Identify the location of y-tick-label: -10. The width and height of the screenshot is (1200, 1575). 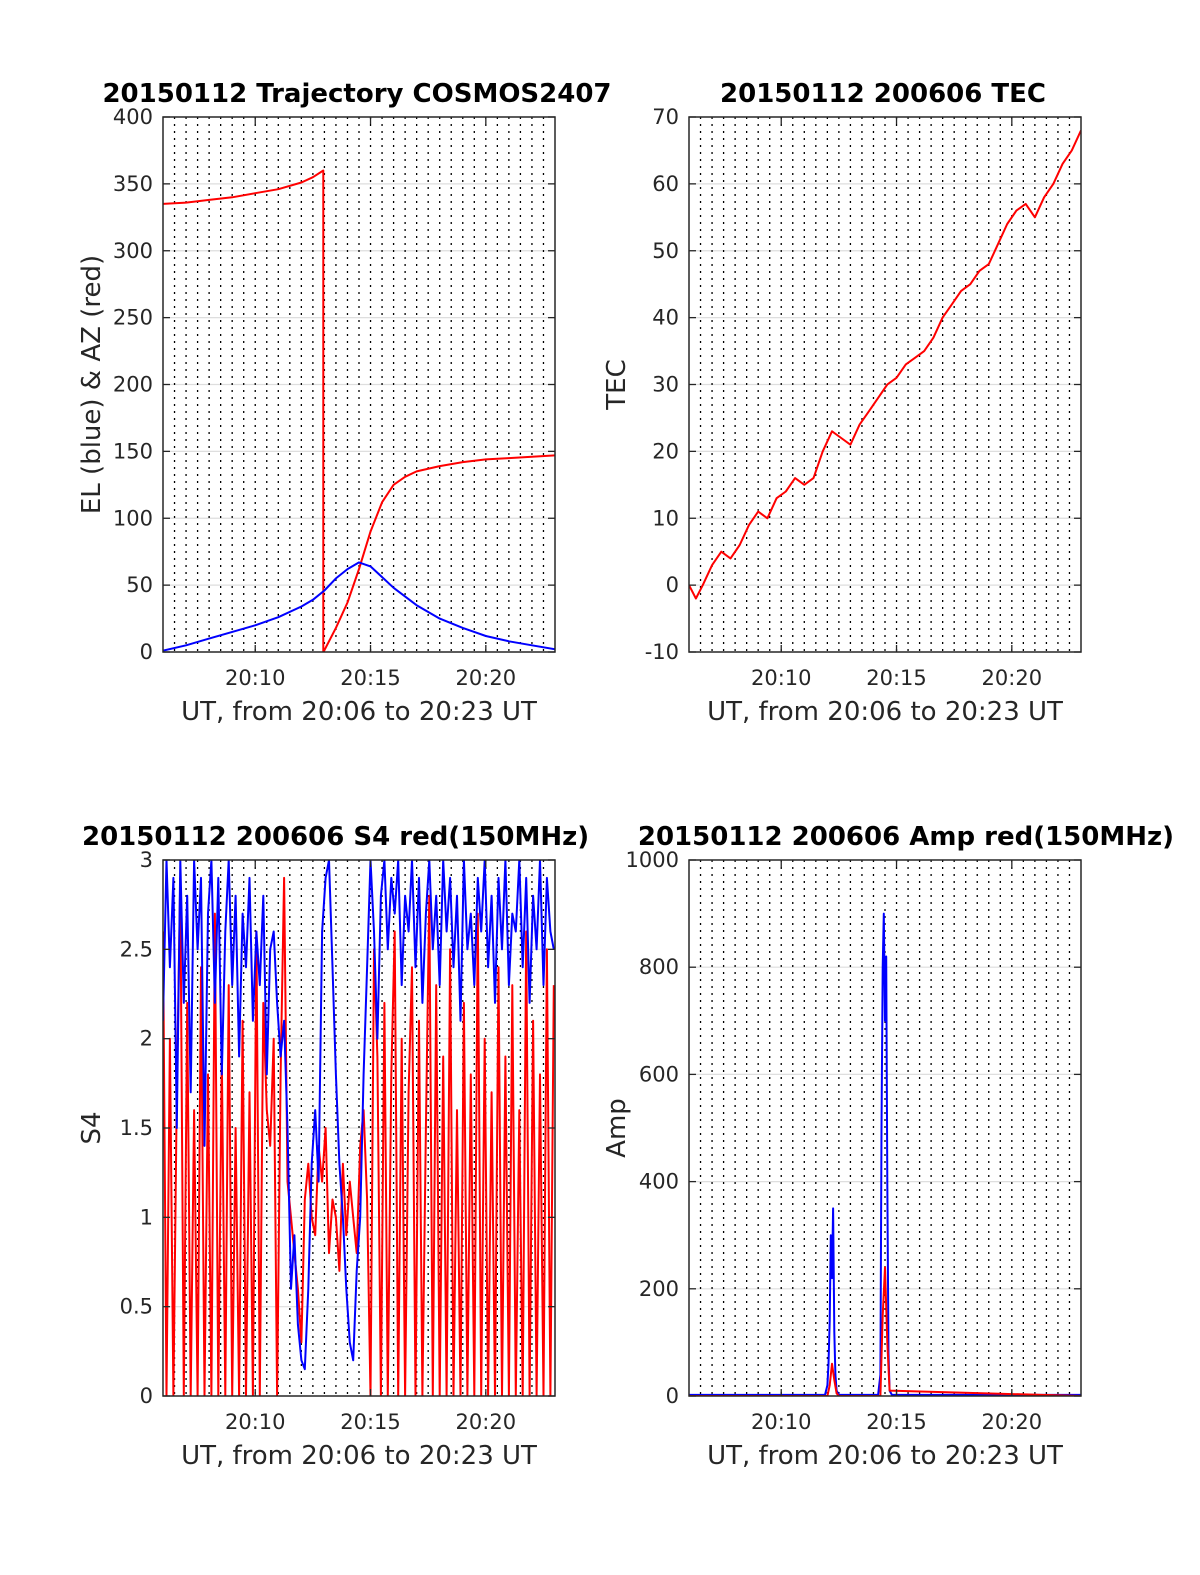
(662, 652).